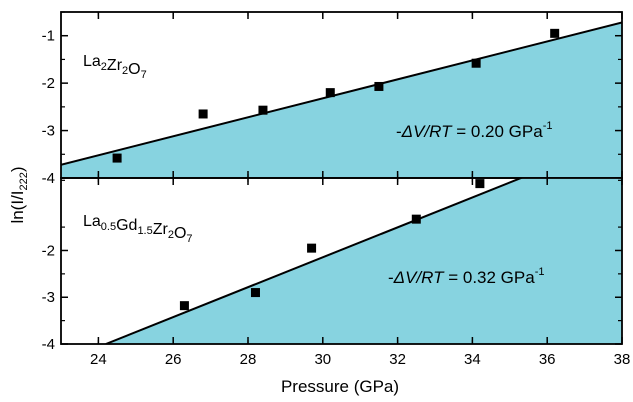 This screenshot has height=402, width=633. Describe the element at coordinates (474, 130) in the screenshot. I see `slope-annotation: -ΔV/RT = 0.20 GPa-1` at that location.